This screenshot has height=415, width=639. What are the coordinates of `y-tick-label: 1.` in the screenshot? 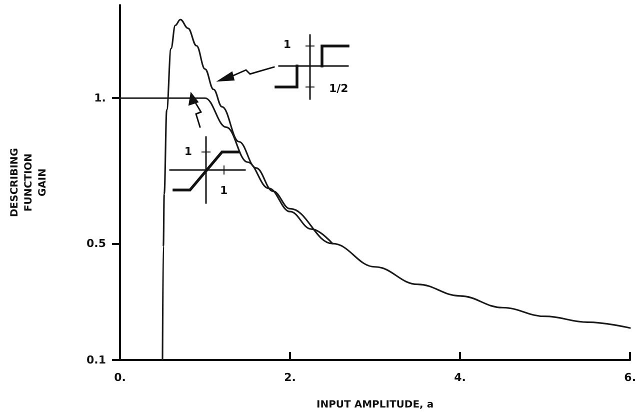 It's located at (100, 98).